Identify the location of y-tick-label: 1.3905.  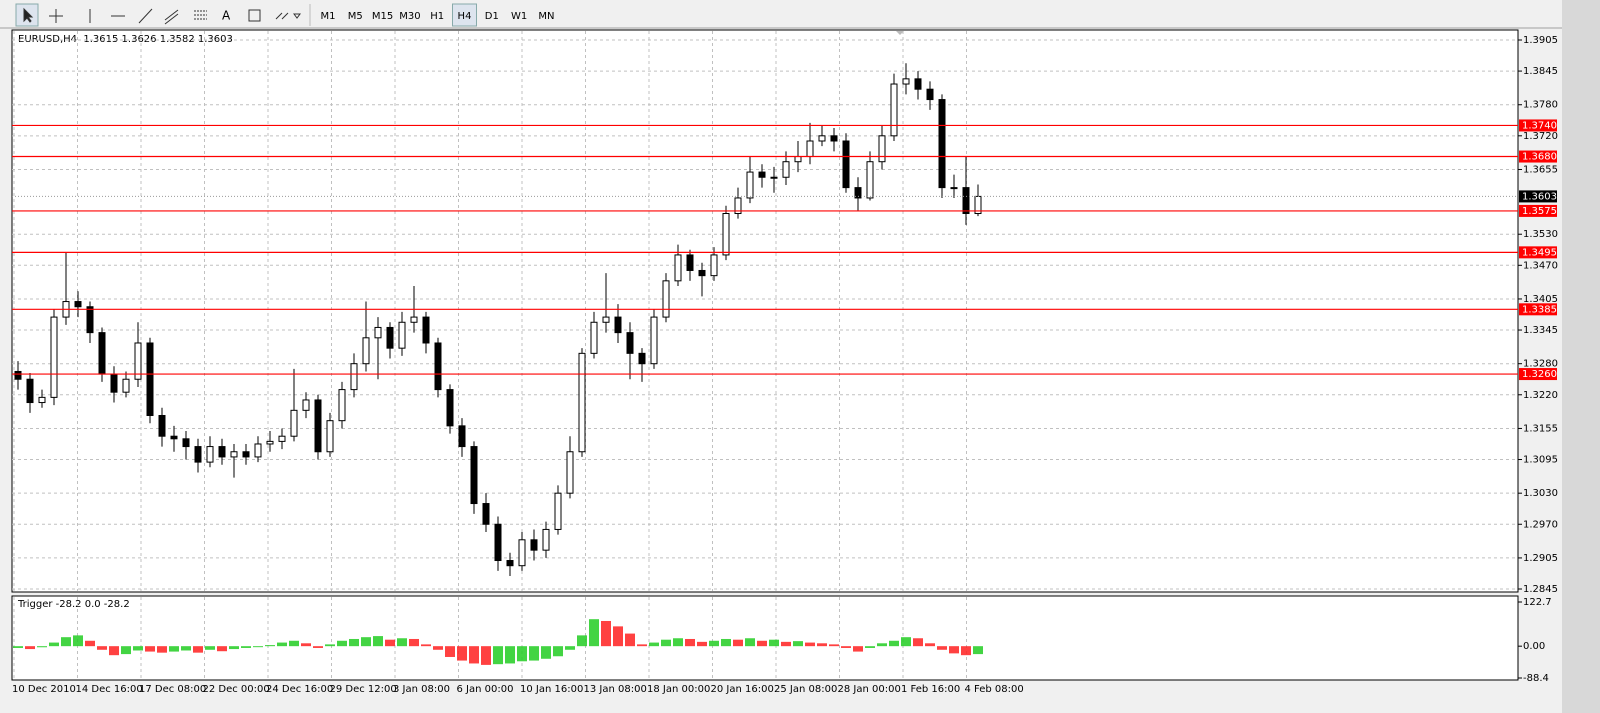
(1540, 40).